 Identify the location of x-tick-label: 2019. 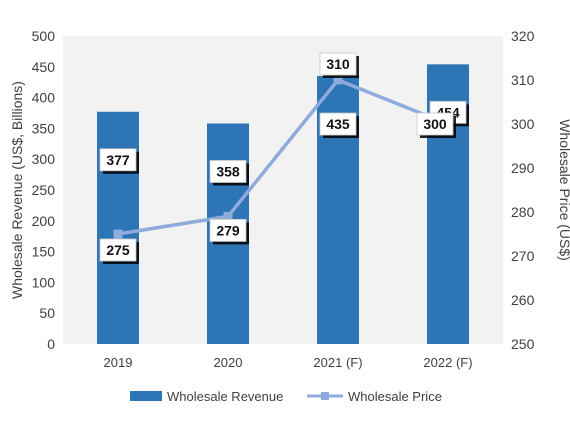
(118, 362).